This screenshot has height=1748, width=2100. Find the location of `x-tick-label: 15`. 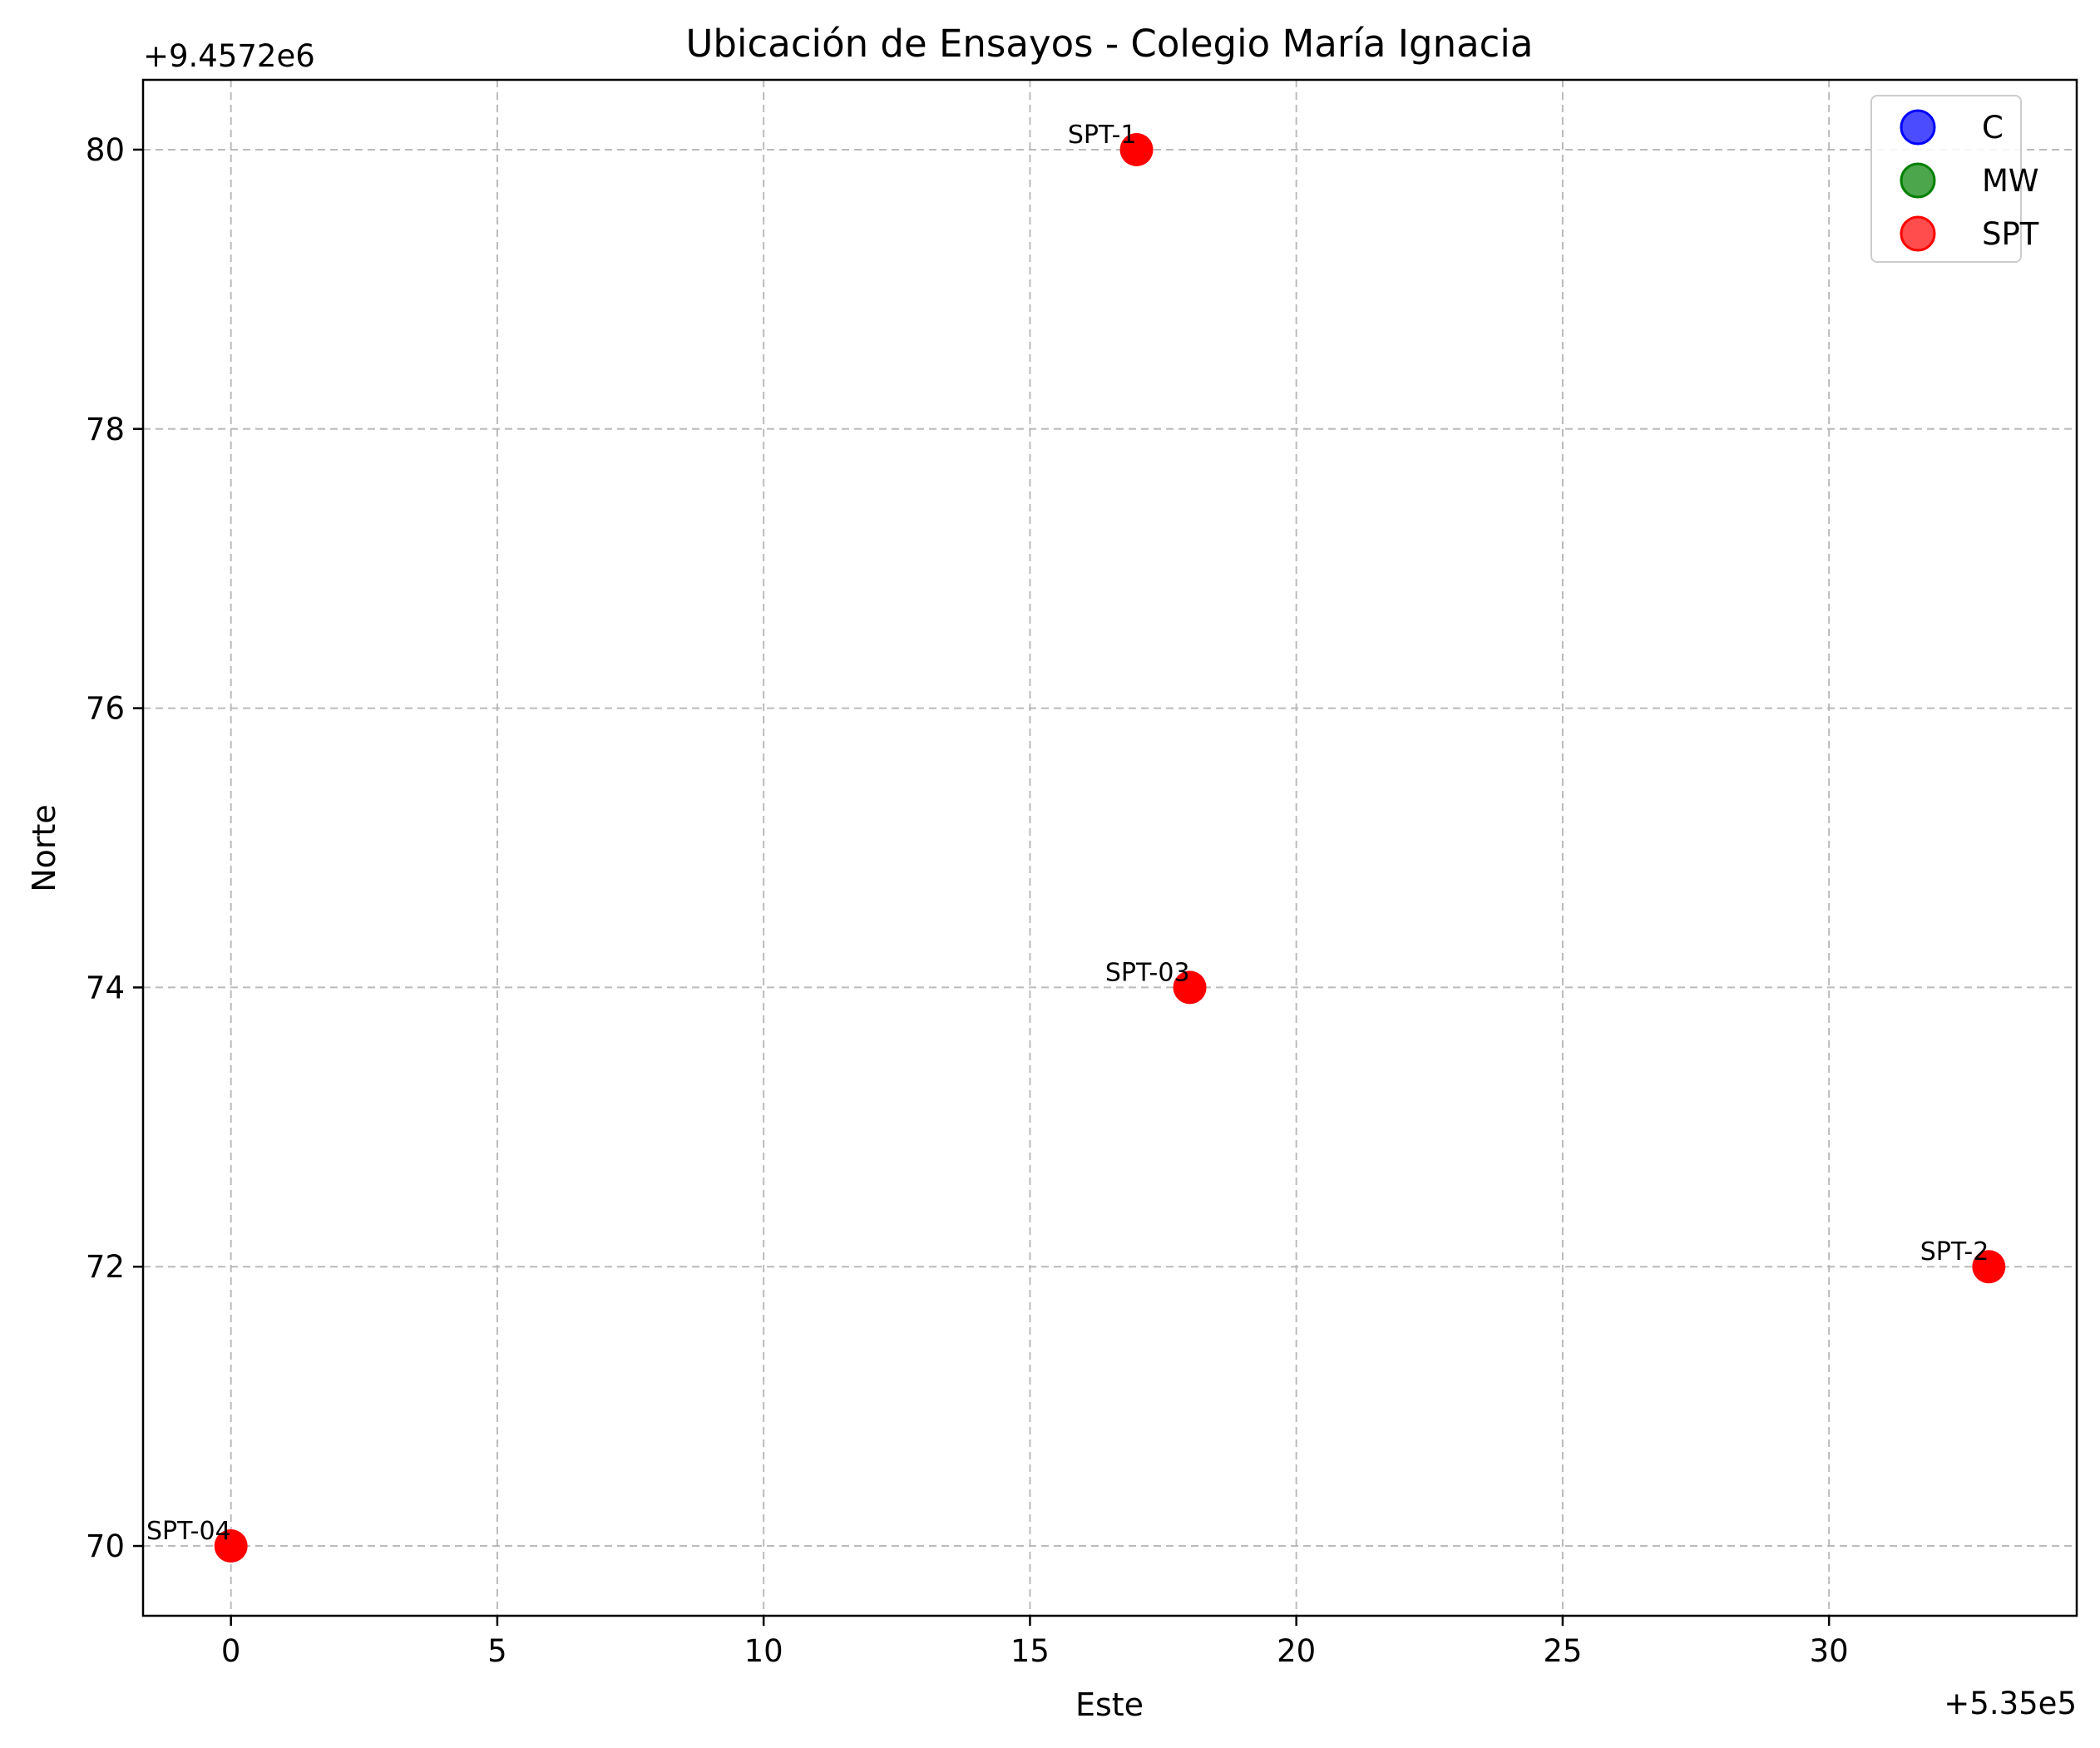

x-tick-label: 15 is located at coordinates (1030, 1651).